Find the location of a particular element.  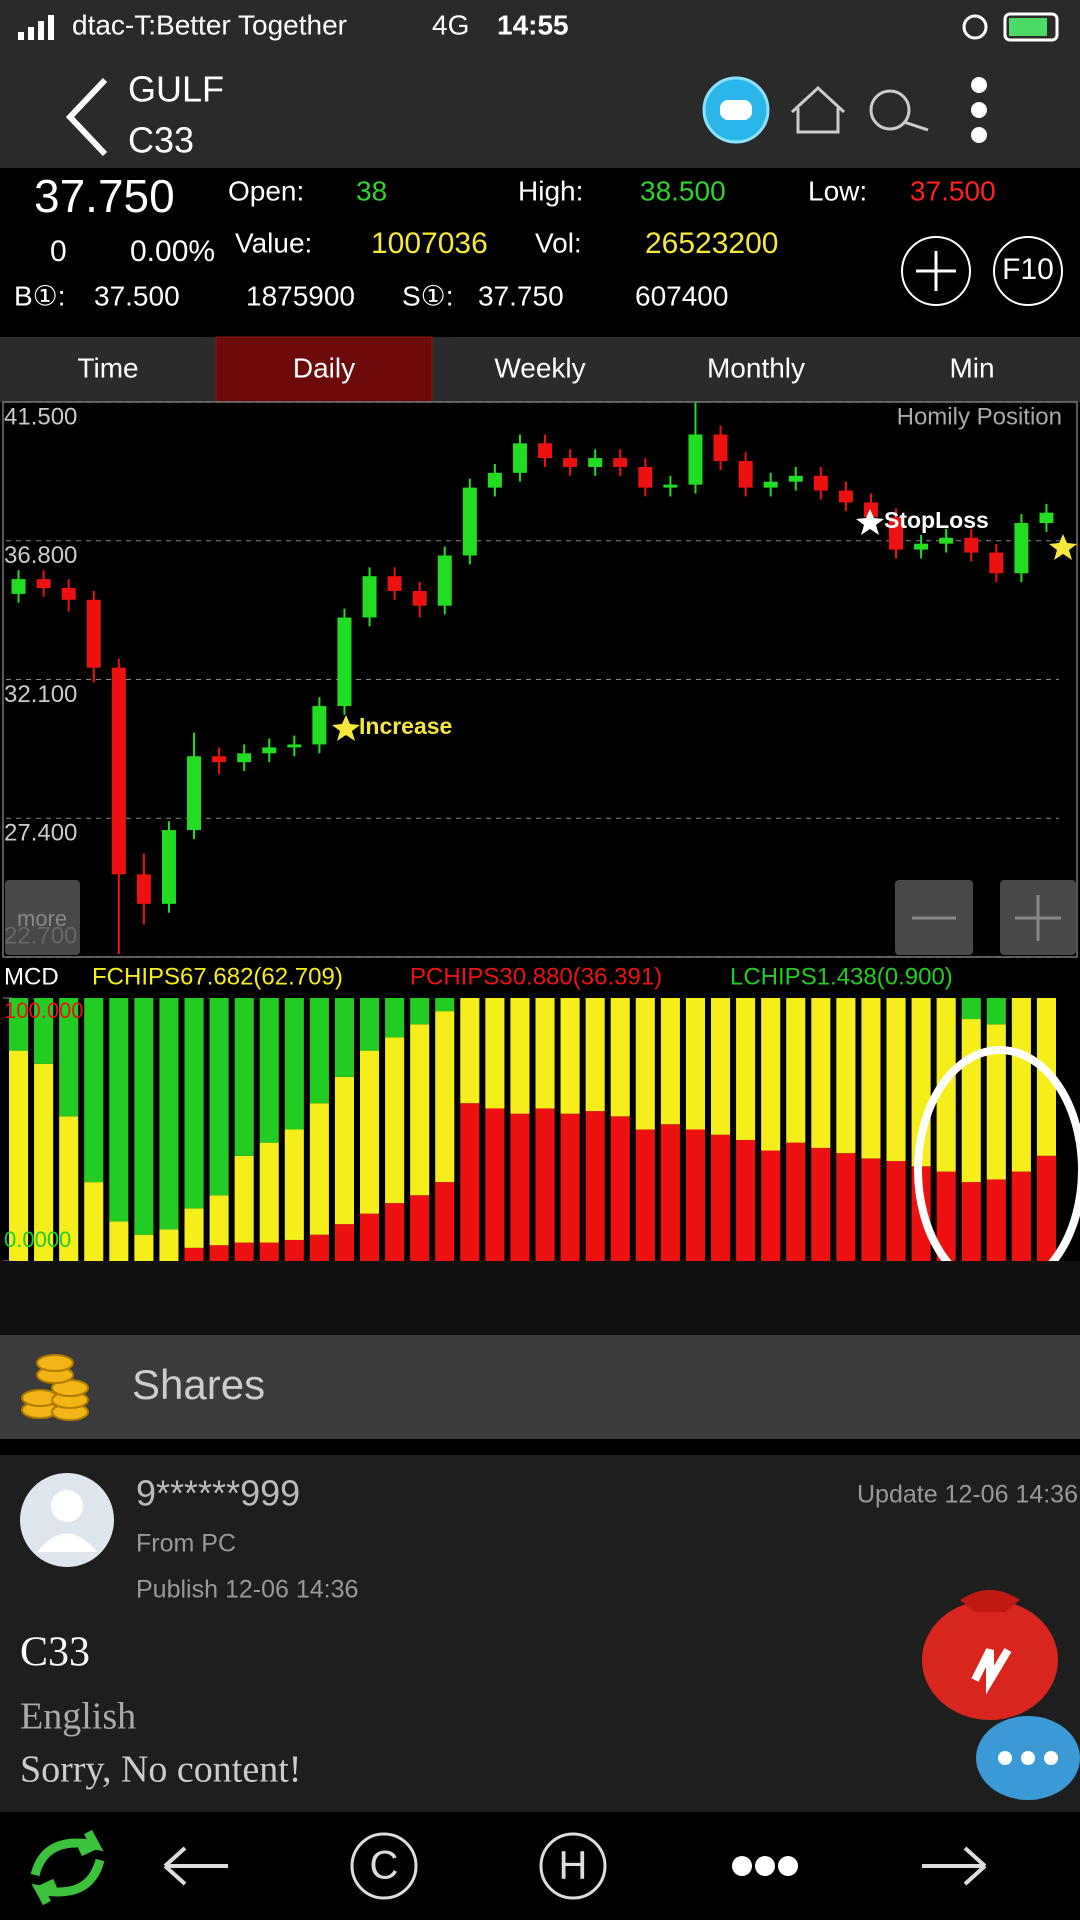

h-label: H is located at coordinates (573, 1866).